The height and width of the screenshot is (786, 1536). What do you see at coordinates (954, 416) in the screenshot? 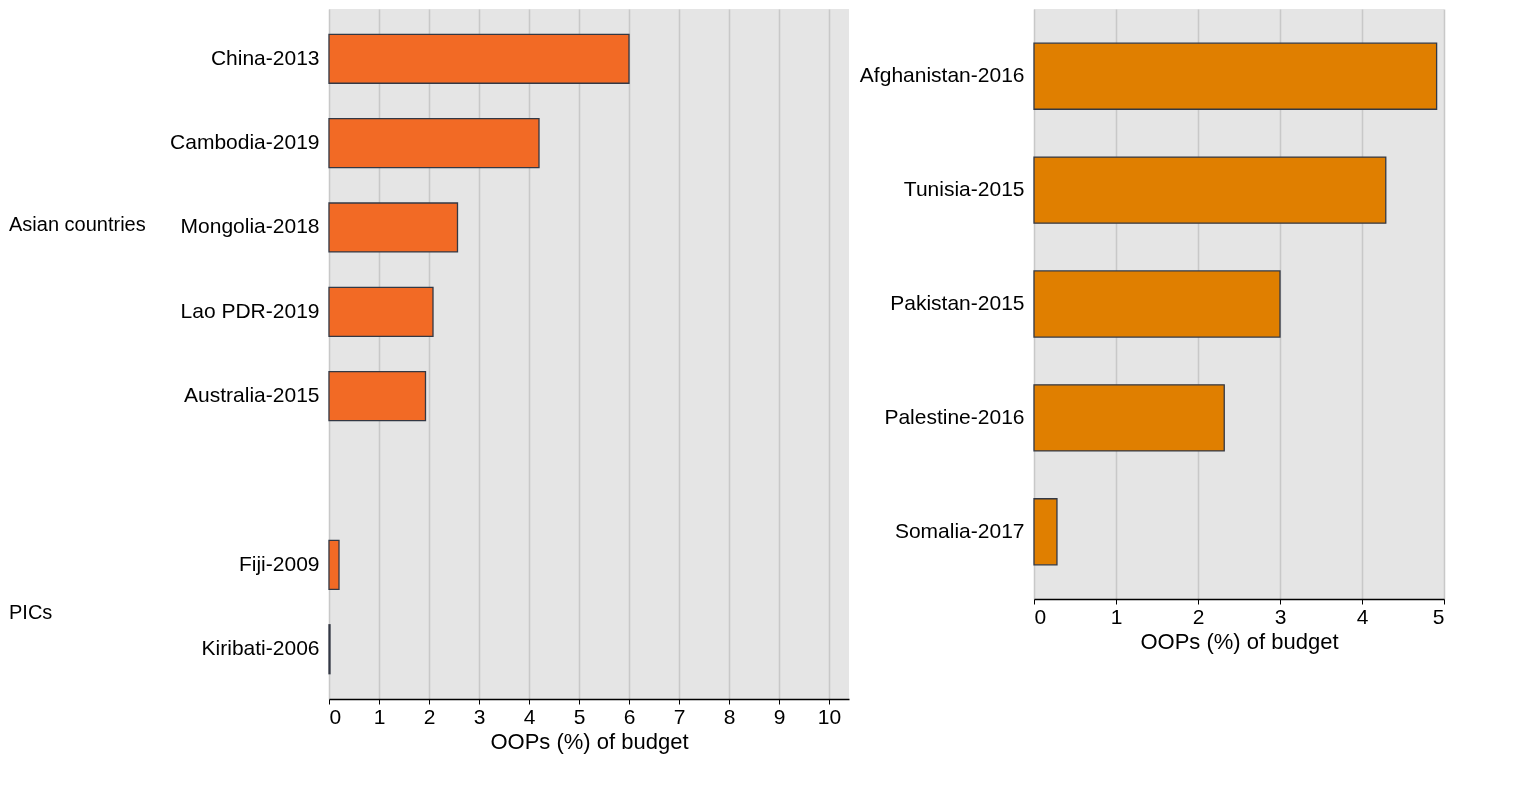
I see `y-tick-label: Palestine-2016` at bounding box center [954, 416].